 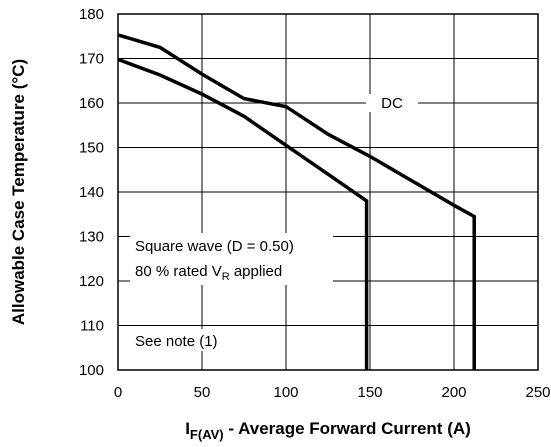 What do you see at coordinates (453, 392) in the screenshot?
I see `x-tick-label: 200` at bounding box center [453, 392].